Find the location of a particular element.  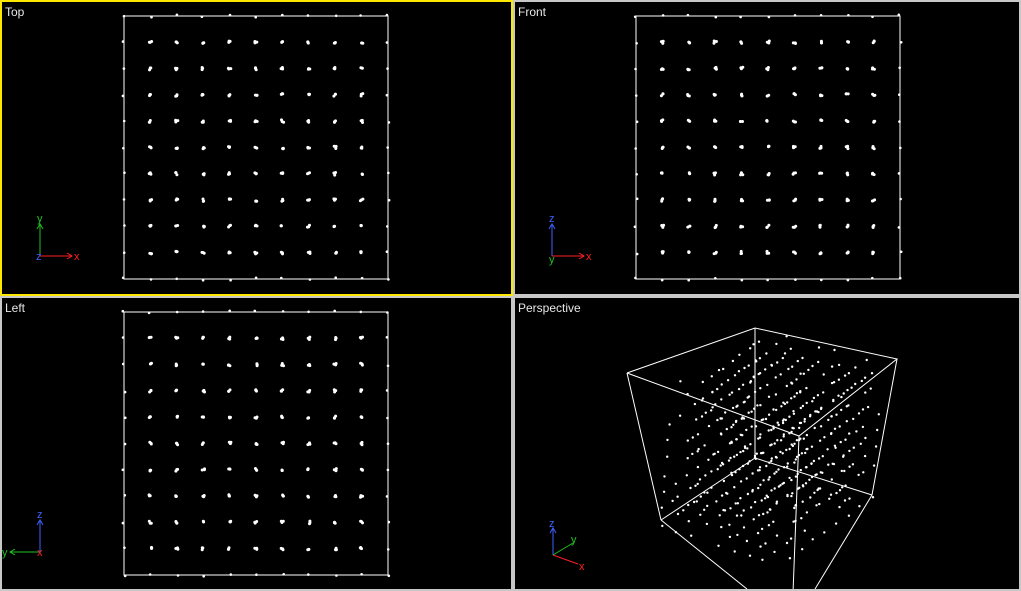

viewport-front-label: Front is located at coordinates (532, 12).